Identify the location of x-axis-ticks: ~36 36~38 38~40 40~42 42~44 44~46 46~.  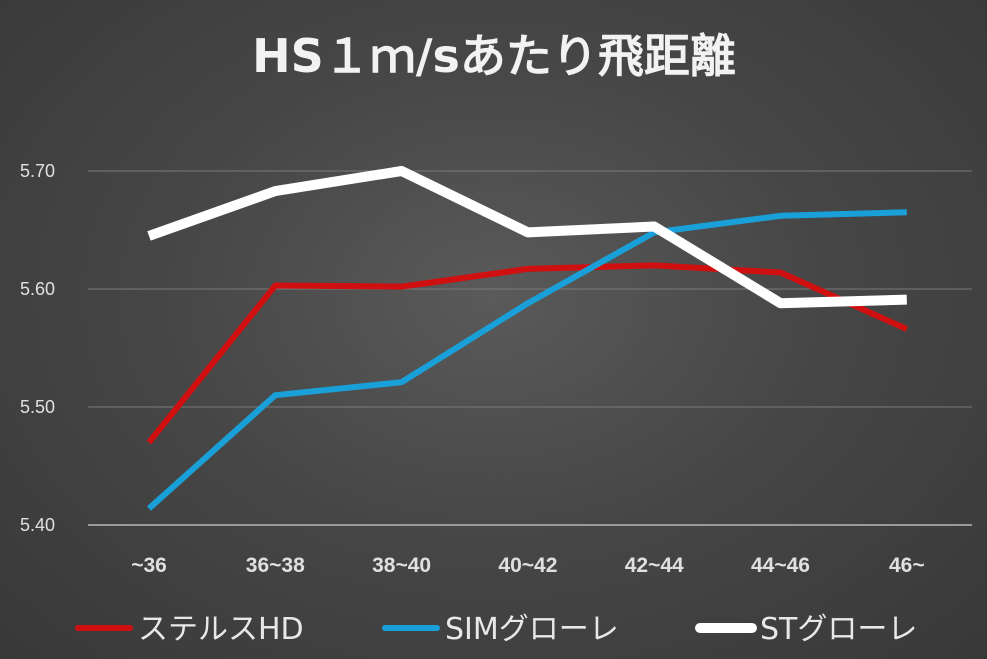
(527, 565).